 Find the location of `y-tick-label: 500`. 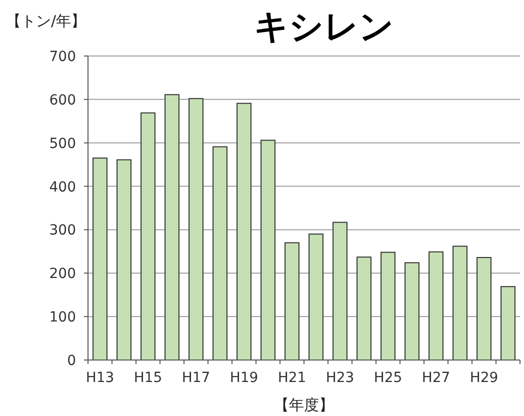

y-tick-label: 500 is located at coordinates (62, 144).